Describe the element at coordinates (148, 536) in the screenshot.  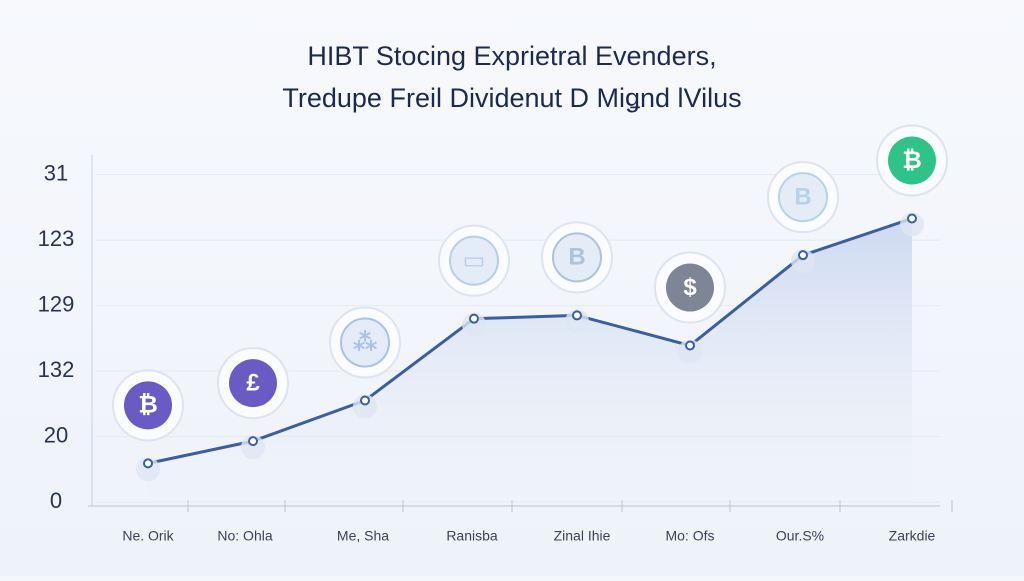
I see `x-tick-label: Ne. Orik` at that location.